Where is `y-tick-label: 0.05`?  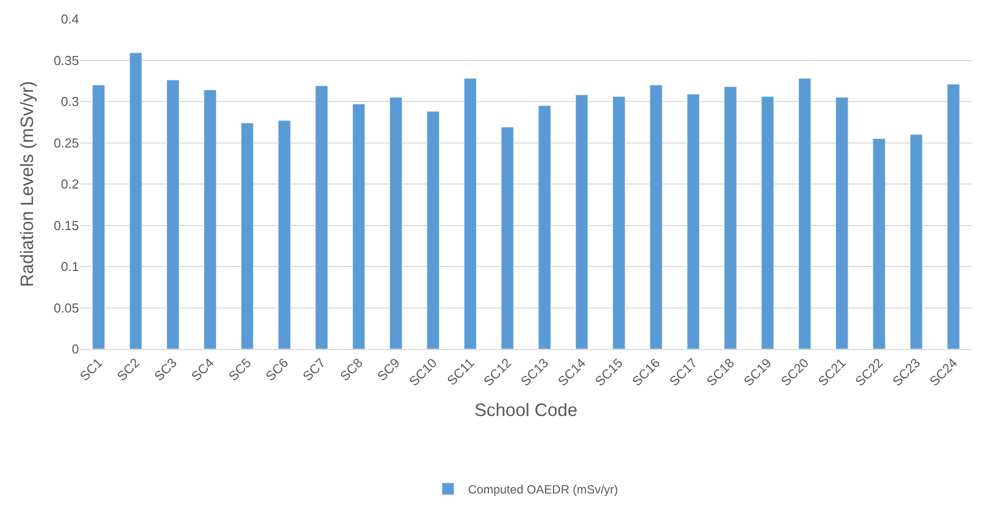 y-tick-label: 0.05 is located at coordinates (66, 308).